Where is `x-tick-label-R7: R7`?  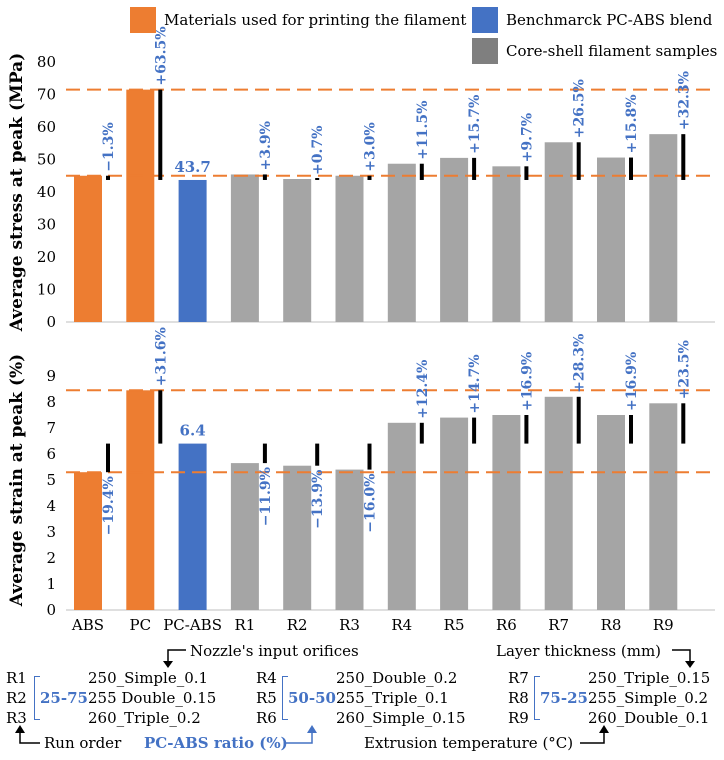
x-tick-label-R7: R7 is located at coordinates (558, 625).